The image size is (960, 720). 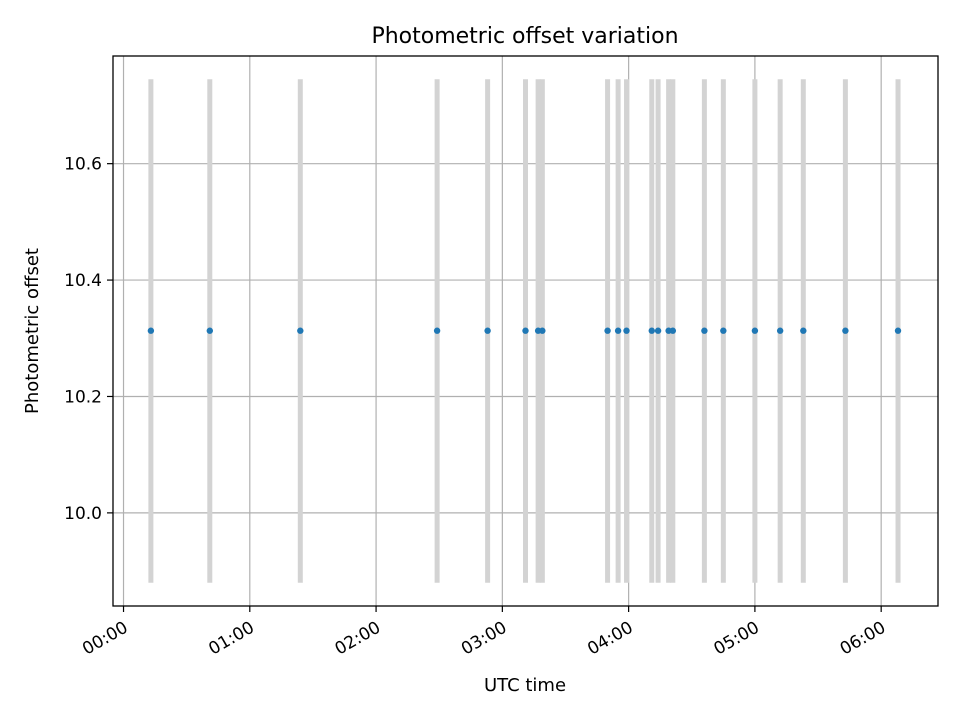 I want to click on y-tick-label: 10.6, so click(x=83, y=165).